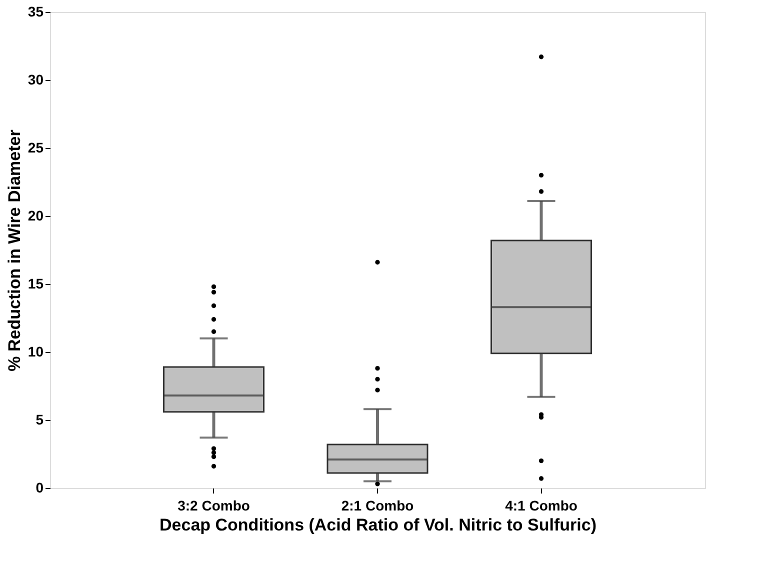 The image size is (783, 581). What do you see at coordinates (40, 488) in the screenshot?
I see `y-tick-label: 0` at bounding box center [40, 488].